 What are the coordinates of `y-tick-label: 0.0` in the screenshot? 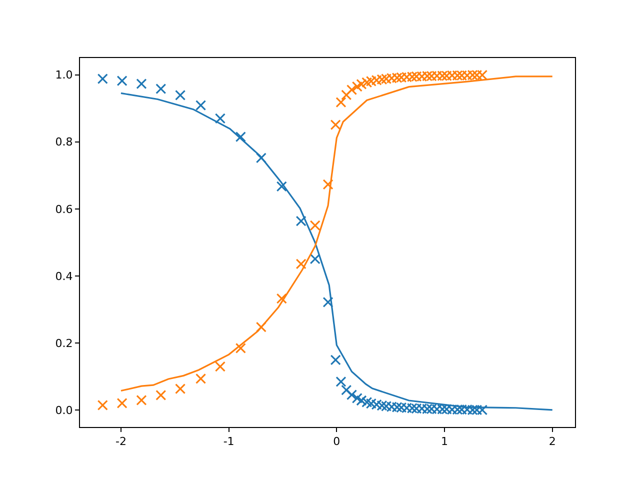 It's located at (64, 411).